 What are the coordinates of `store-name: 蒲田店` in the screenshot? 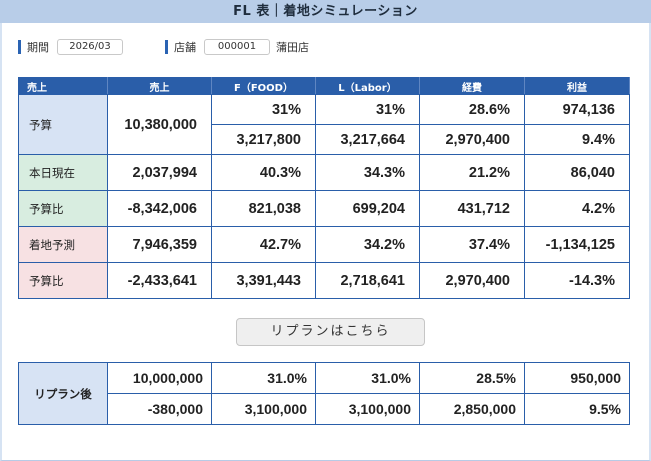 It's located at (292, 47).